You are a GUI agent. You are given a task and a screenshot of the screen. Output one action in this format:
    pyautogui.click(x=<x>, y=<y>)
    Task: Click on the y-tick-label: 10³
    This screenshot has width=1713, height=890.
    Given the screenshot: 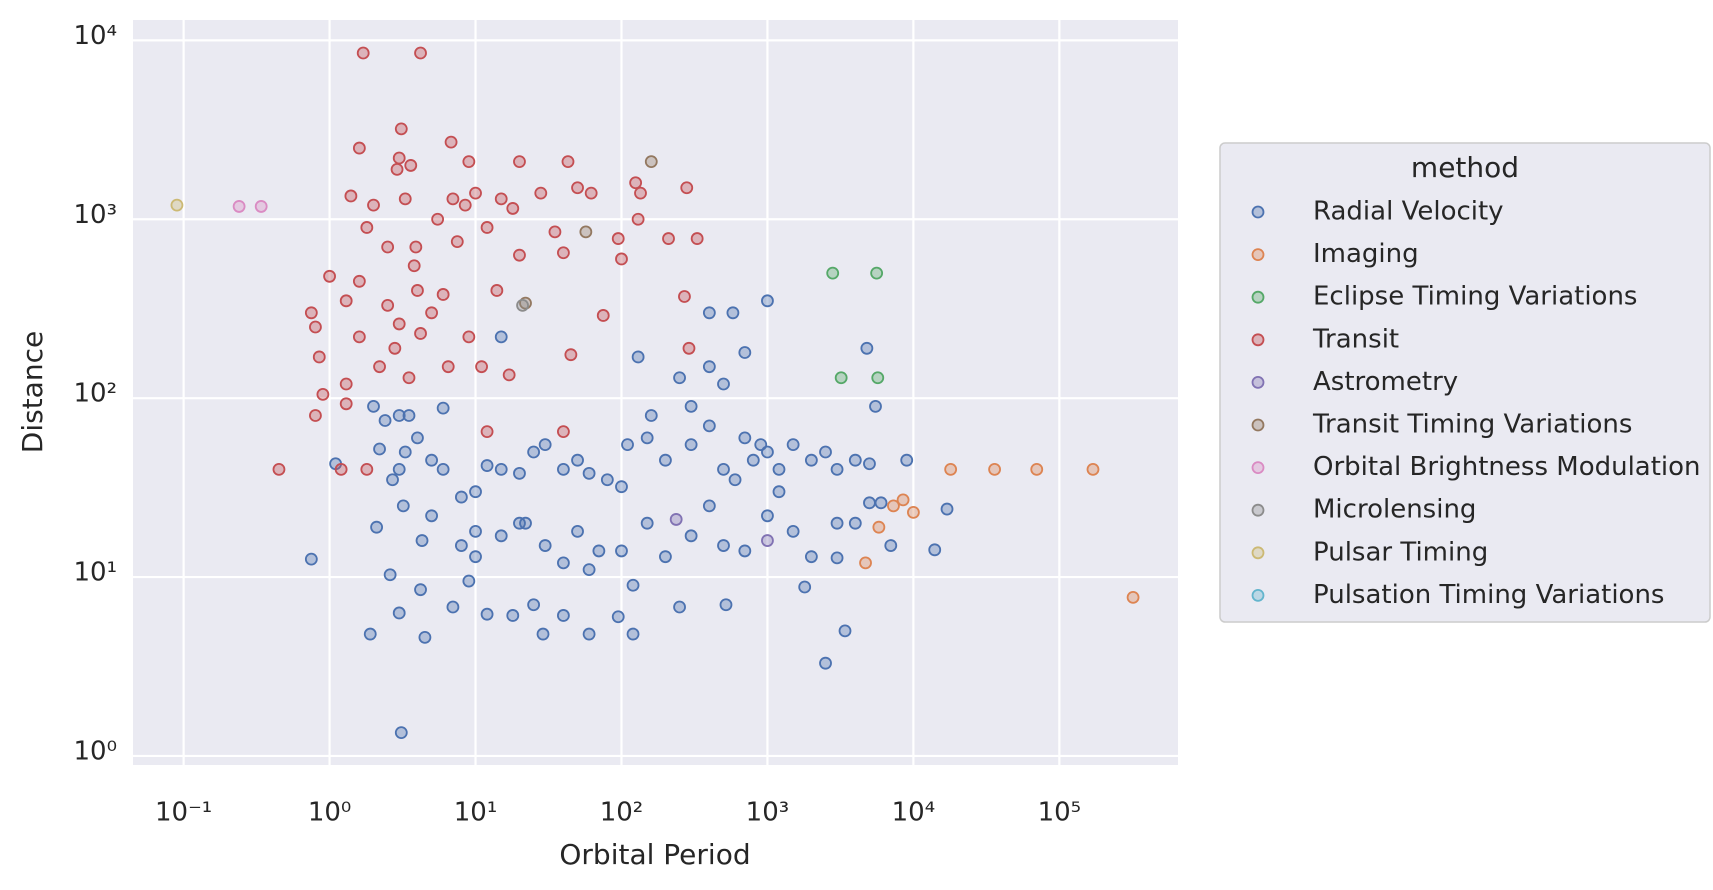 What is the action you would take?
    pyautogui.click(x=95, y=215)
    